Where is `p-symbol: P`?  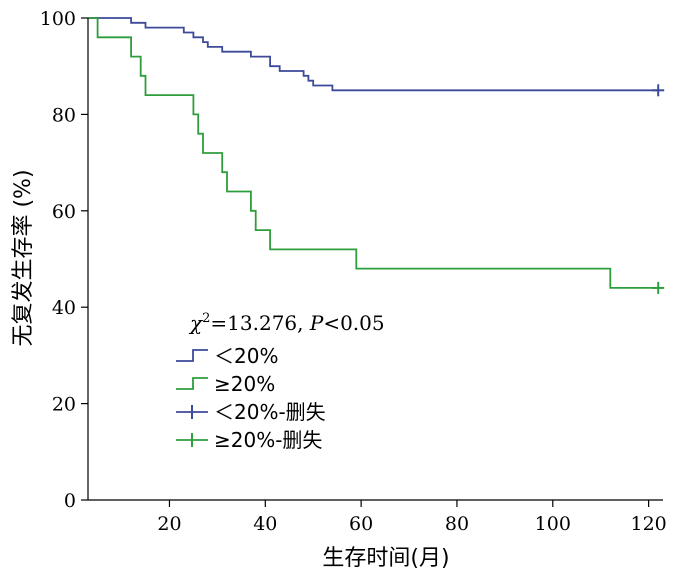
p-symbol: P is located at coordinates (316, 323).